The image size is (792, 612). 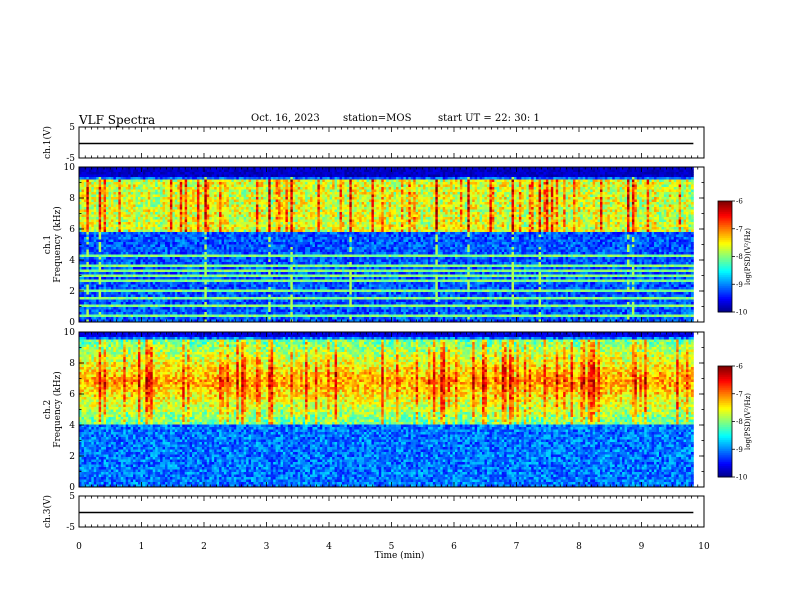 What do you see at coordinates (142, 547) in the screenshot?
I see `xtick-label-1: 1` at bounding box center [142, 547].